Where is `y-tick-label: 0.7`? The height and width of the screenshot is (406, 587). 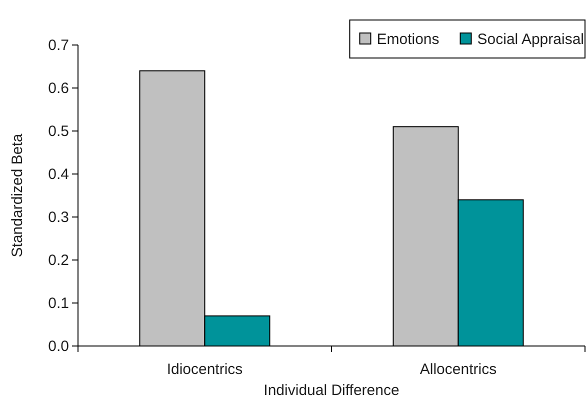
y-tick-label: 0.7 is located at coordinates (58, 45).